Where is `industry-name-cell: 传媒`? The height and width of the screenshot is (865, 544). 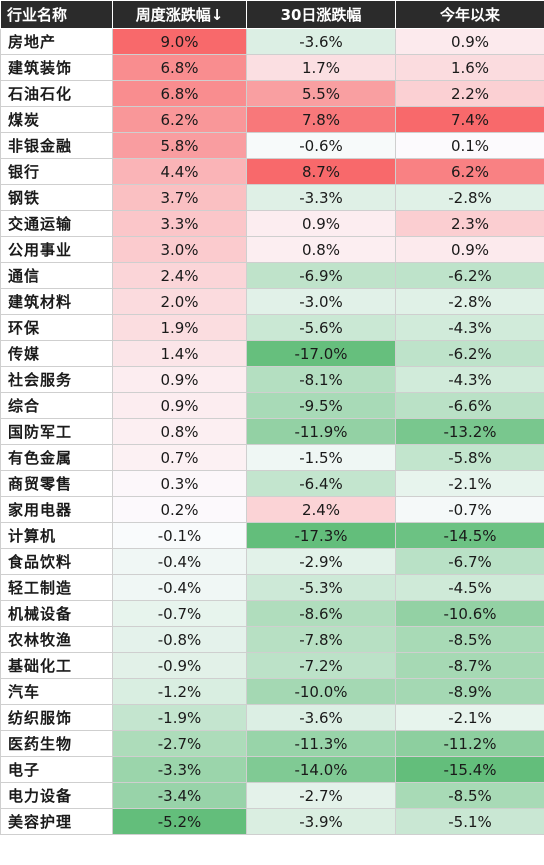
industry-name-cell: 传媒 is located at coordinates (56, 353).